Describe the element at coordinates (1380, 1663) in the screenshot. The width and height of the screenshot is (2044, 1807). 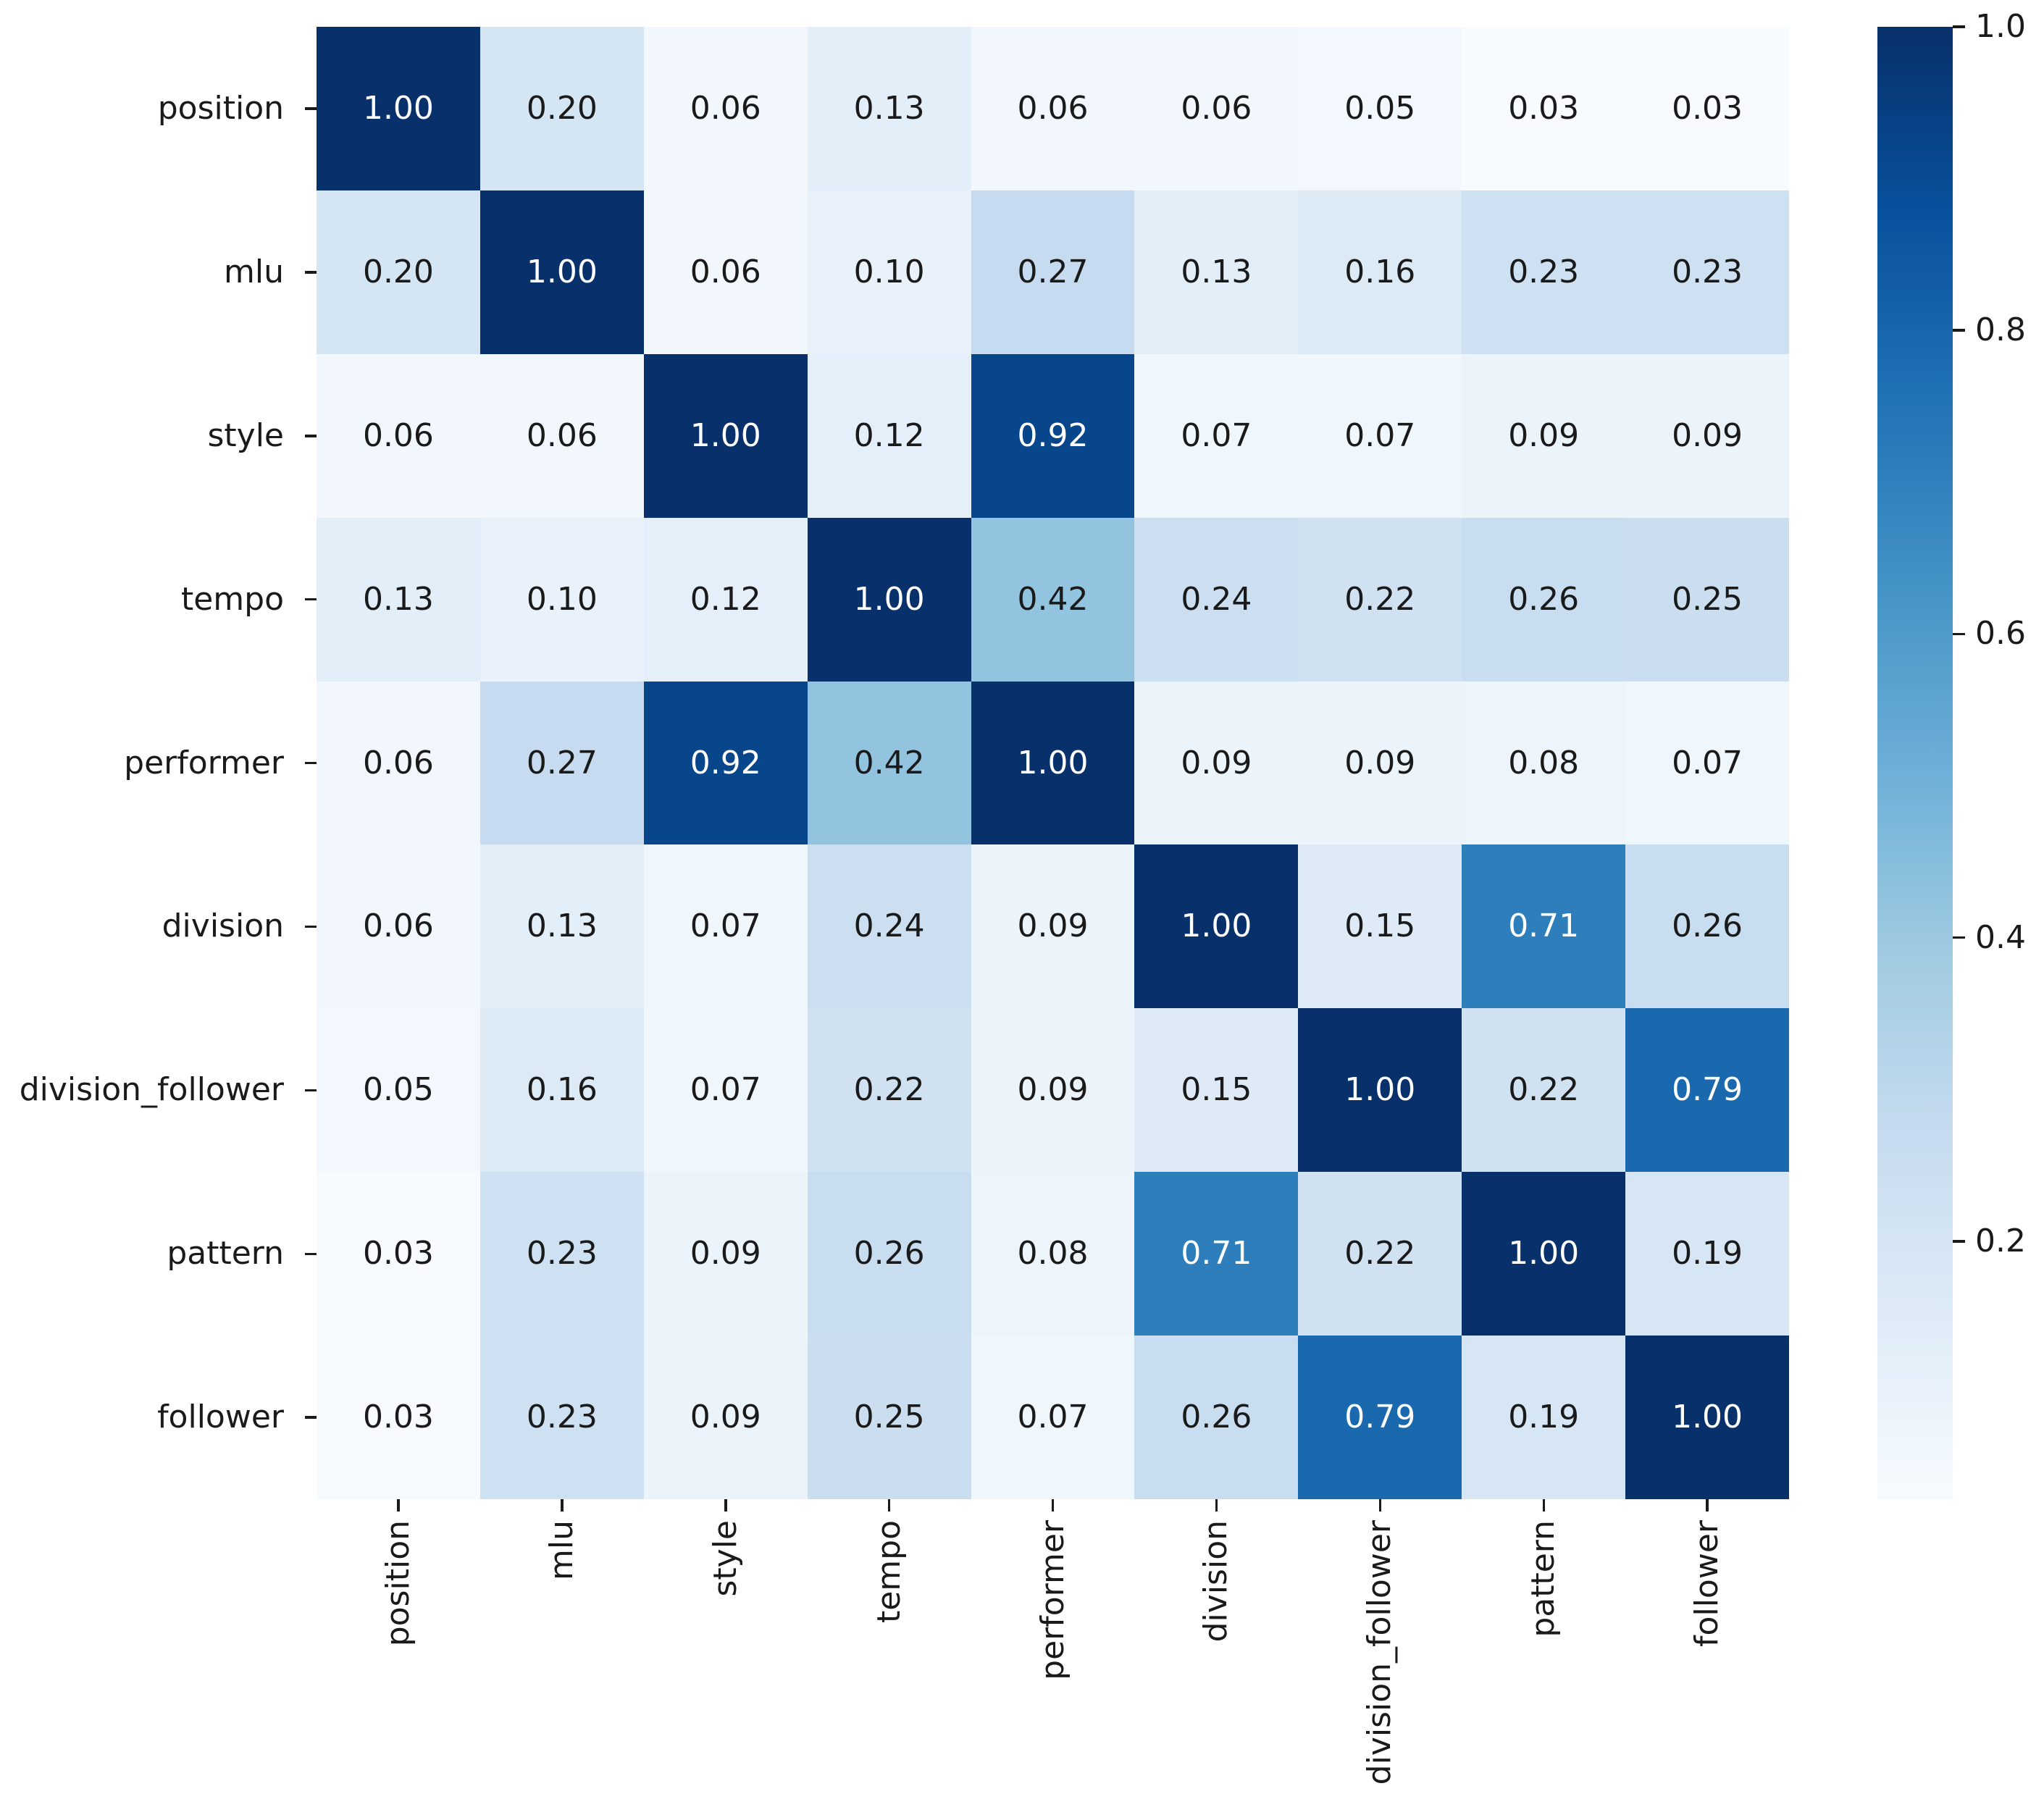
I see `x-axis-label-col: division_follower` at that location.